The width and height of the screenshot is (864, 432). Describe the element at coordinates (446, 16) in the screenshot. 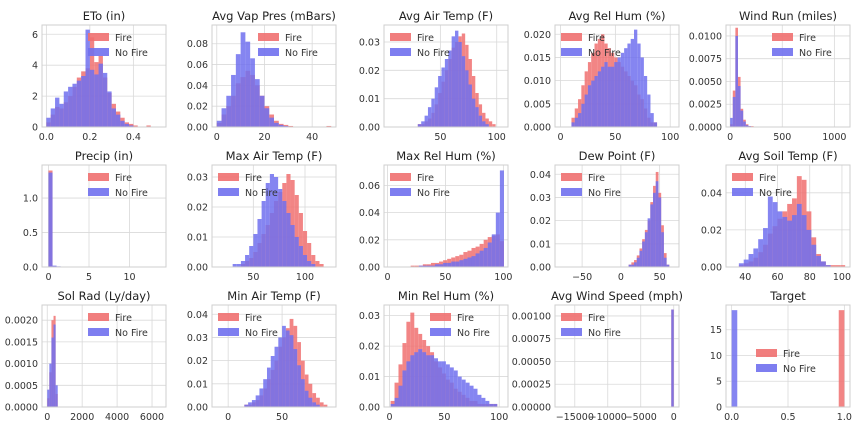

I see `chart-title: Avg Air Temp (F)` at that location.